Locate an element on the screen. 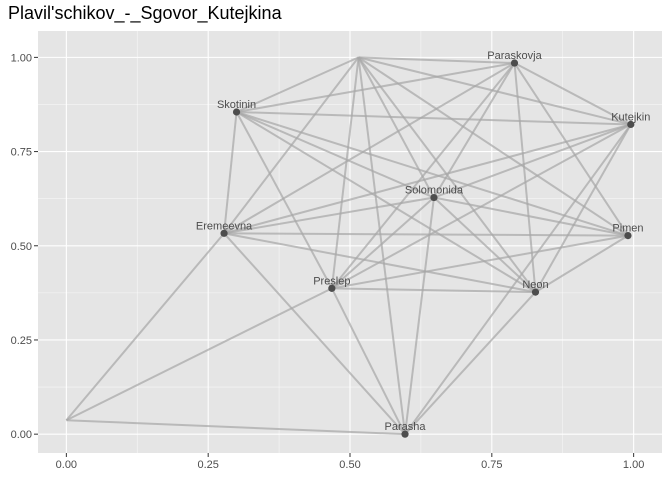  edge-eremeevna-parasha is located at coordinates (314, 333).